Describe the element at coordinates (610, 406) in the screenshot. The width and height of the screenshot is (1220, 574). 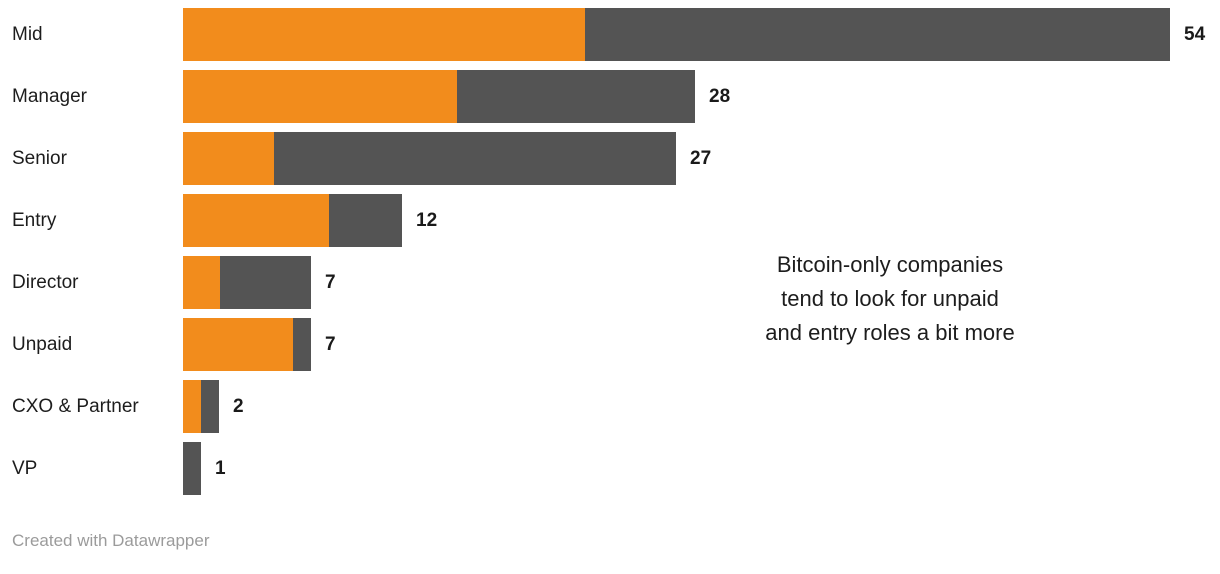
I see `chart-row: CXO & Partner 2` at that location.